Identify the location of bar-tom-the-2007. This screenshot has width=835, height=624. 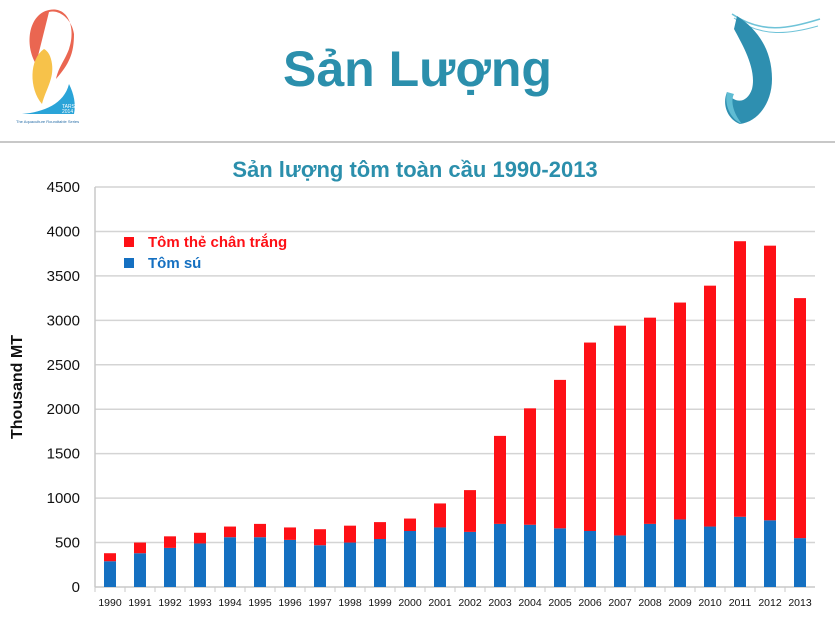
(620, 430).